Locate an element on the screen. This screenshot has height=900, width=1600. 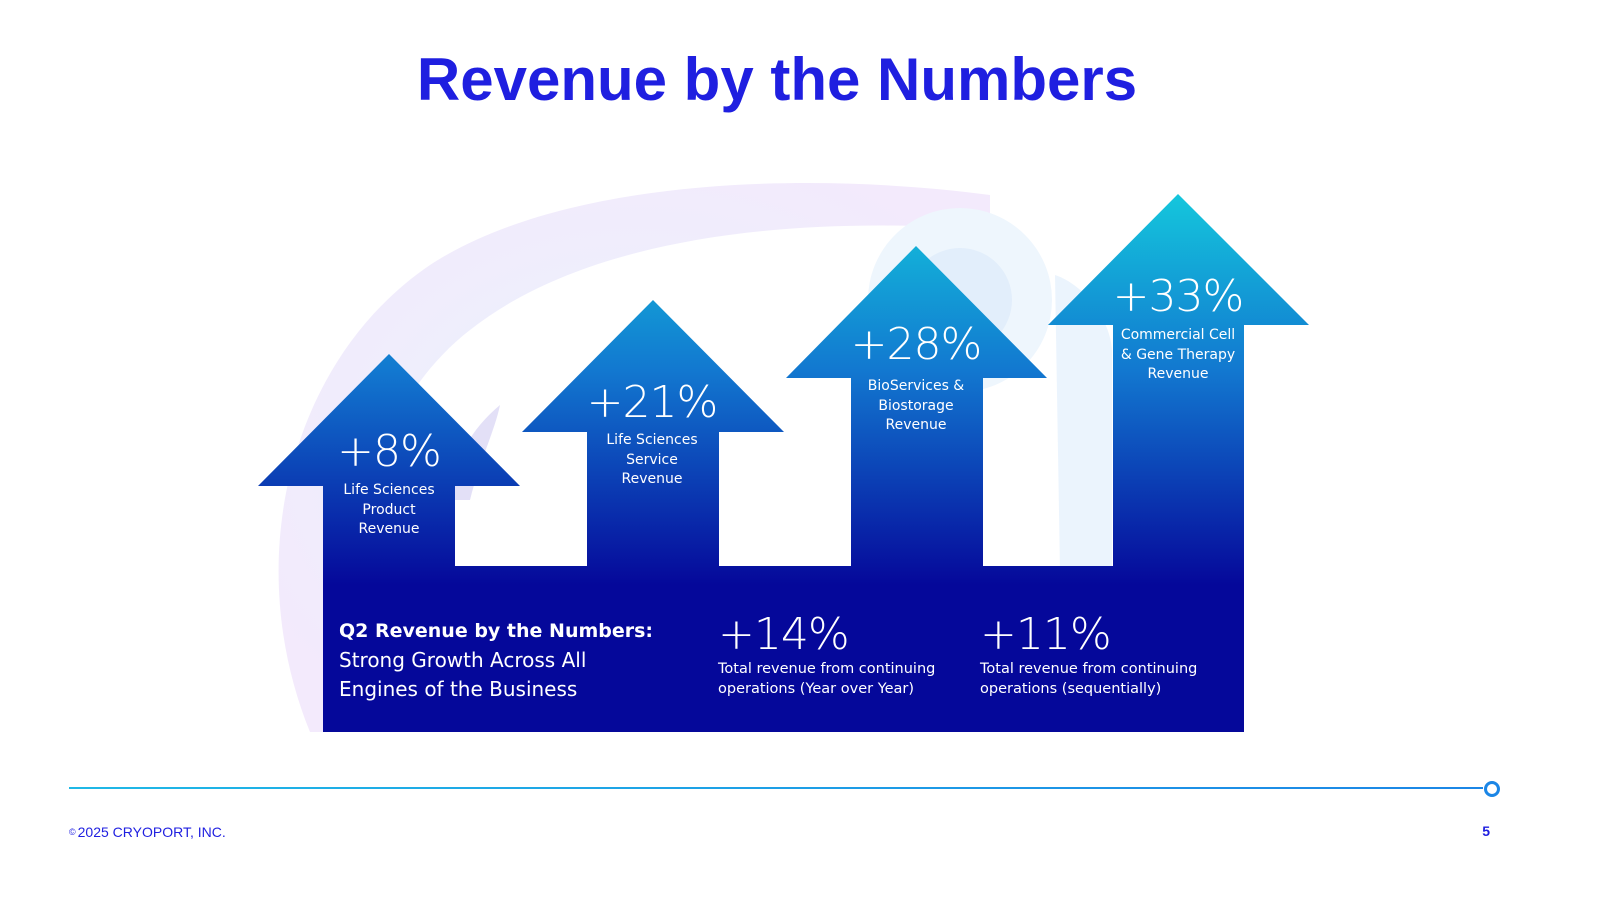
arrow-3-label-line: BioServices & is located at coordinates (916, 386).